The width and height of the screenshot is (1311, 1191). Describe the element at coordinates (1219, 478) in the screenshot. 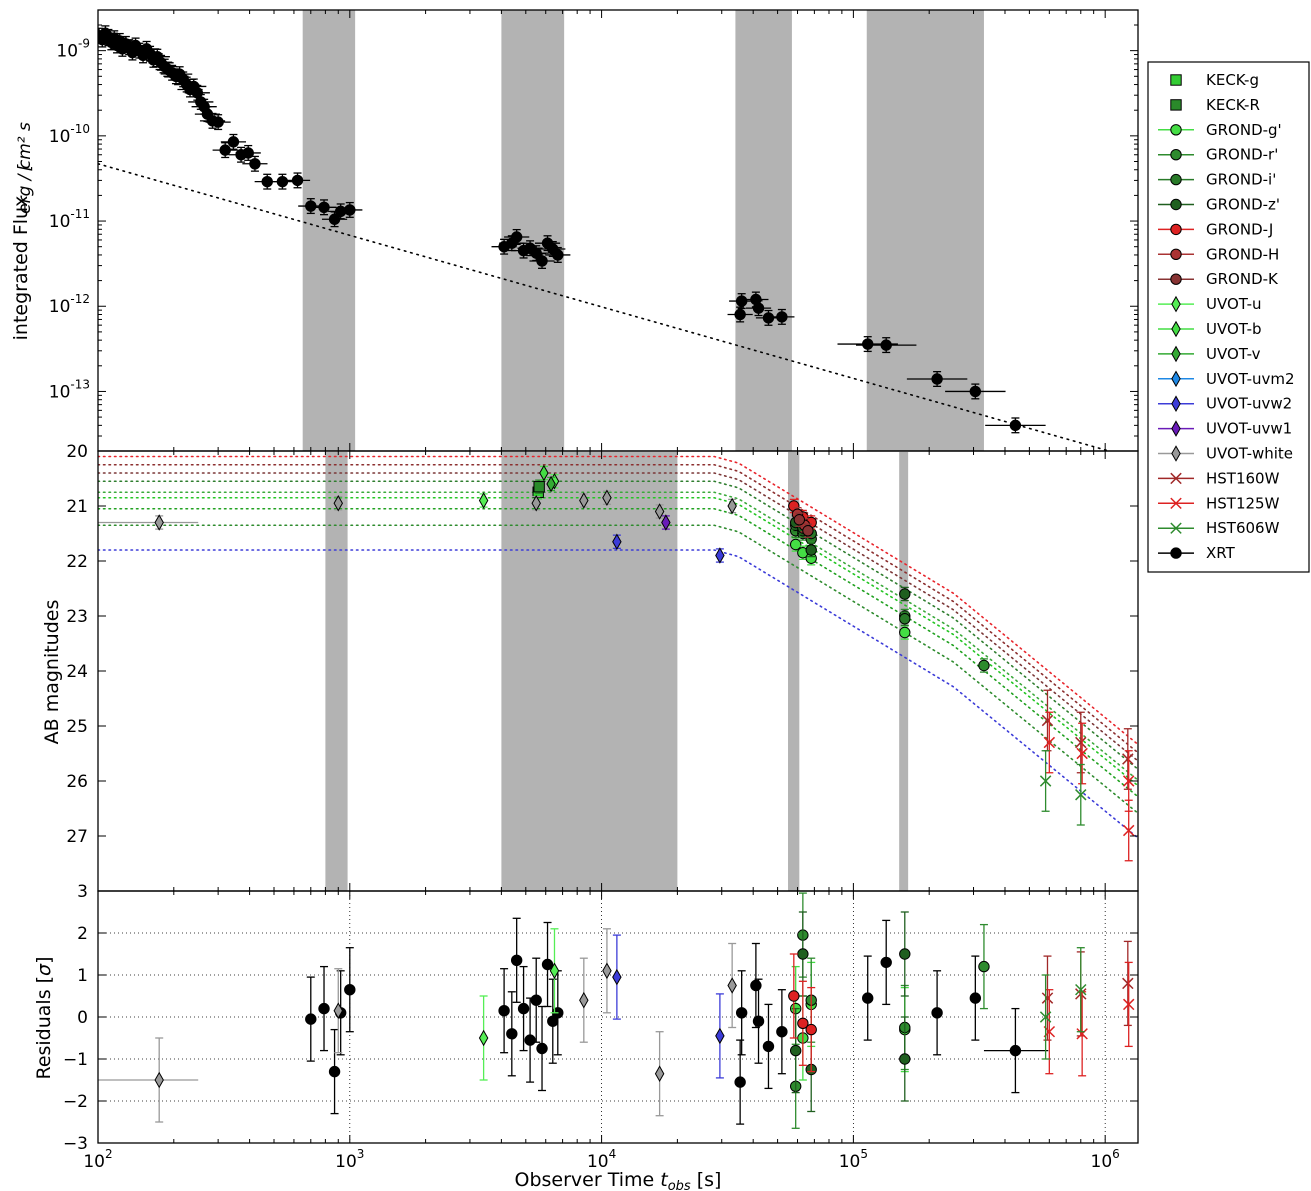

I see `legend-entry-hst160w: HST160W` at that location.